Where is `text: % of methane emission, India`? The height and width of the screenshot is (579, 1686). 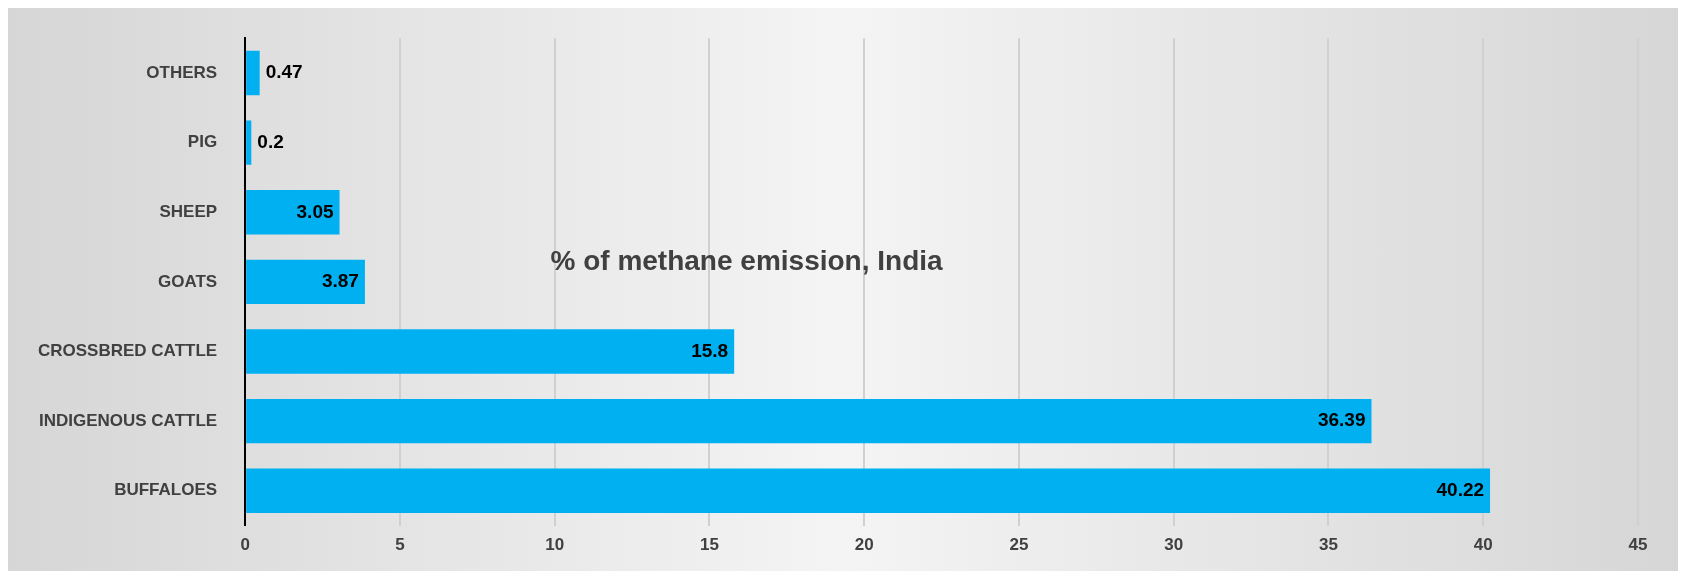 text: % of methane emission, India is located at coordinates (747, 261).